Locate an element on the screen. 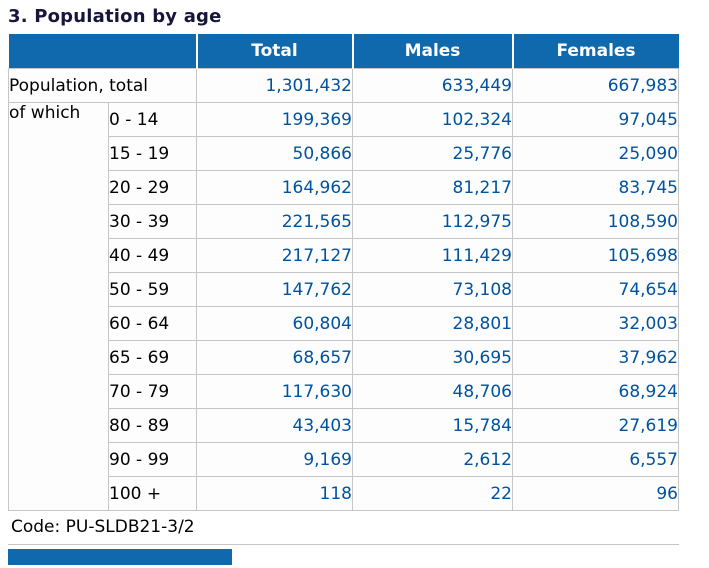  age-label: 70 - 79 is located at coordinates (152, 391).